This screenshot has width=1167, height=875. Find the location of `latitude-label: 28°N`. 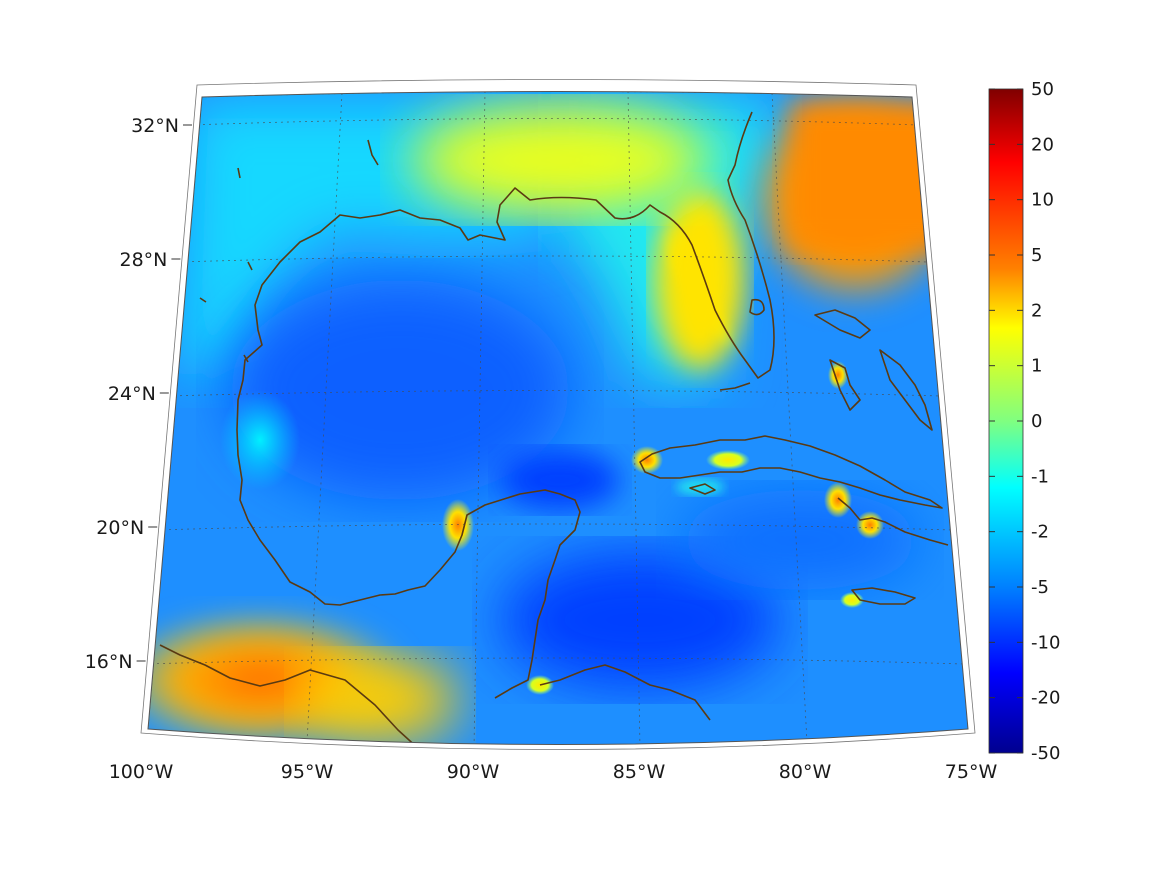

latitude-label: 28°N is located at coordinates (144, 260).